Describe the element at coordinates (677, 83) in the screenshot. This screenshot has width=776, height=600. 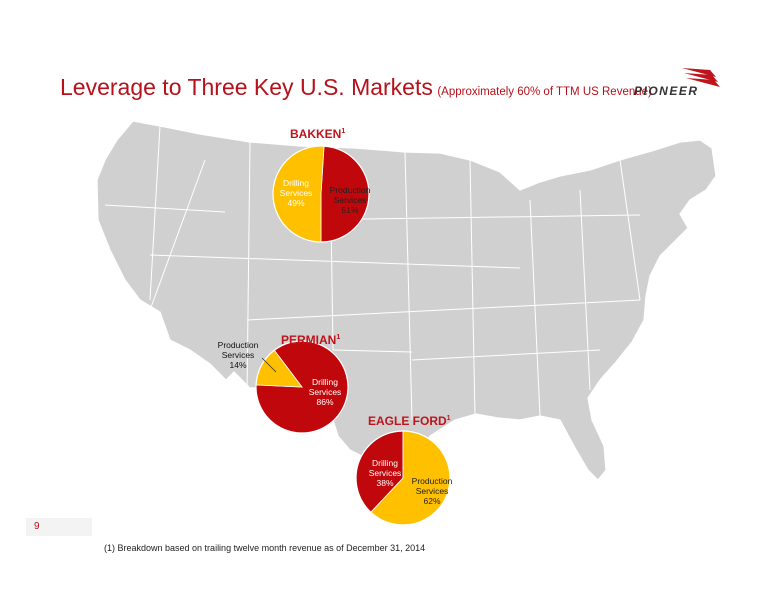
I see `pioneer-logo: PIONEER` at that location.